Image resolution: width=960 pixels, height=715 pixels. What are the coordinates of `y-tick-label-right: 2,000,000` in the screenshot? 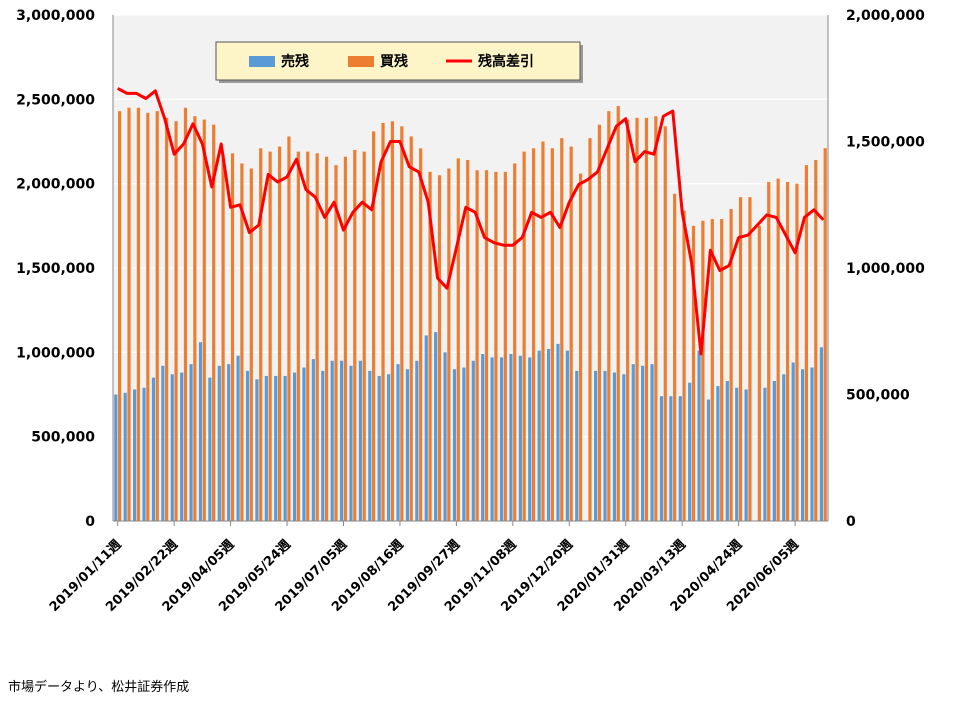 It's located at (885, 16).